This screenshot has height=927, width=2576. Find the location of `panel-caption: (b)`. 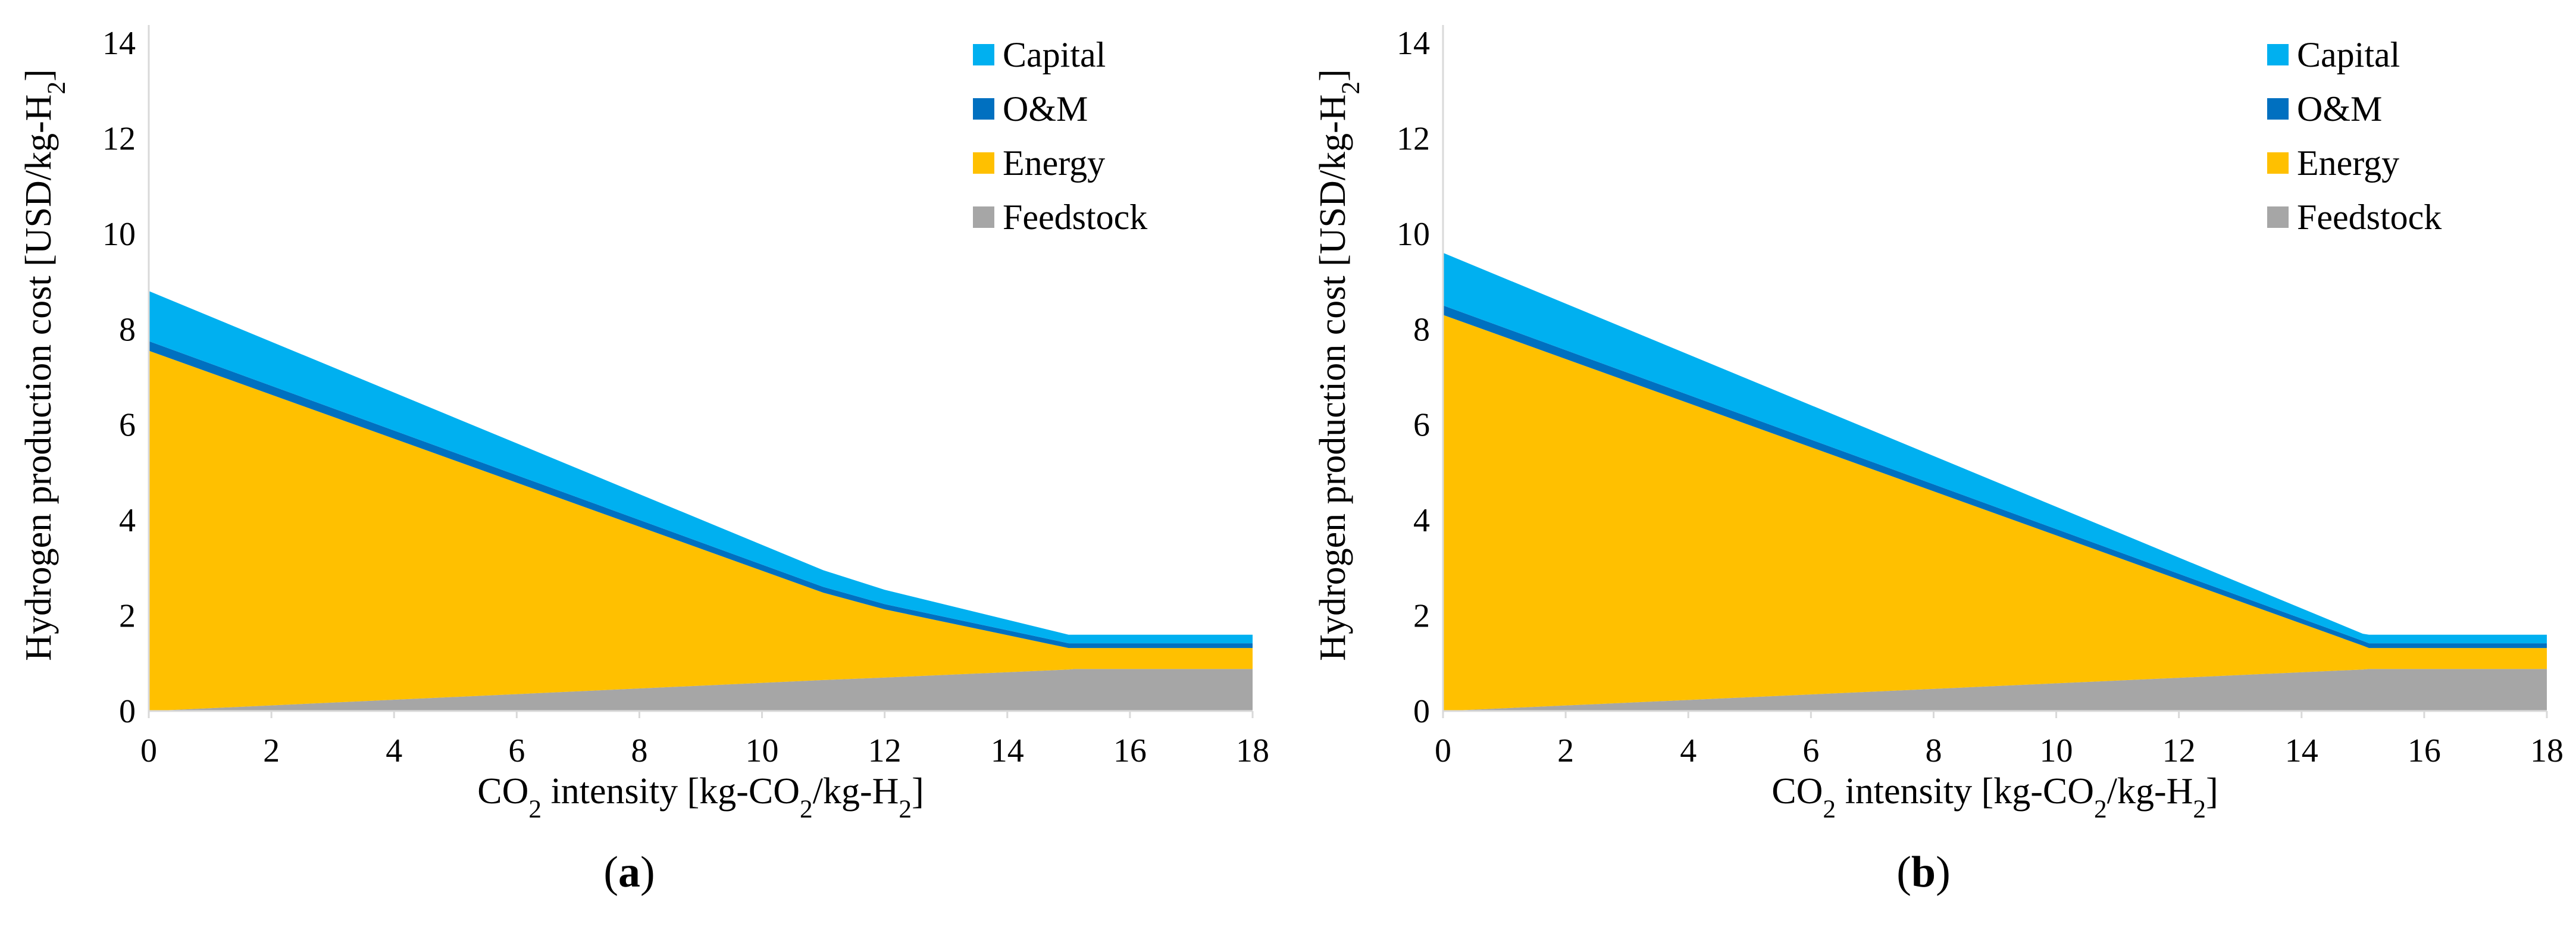

panel-caption: (b) is located at coordinates (1923, 873).